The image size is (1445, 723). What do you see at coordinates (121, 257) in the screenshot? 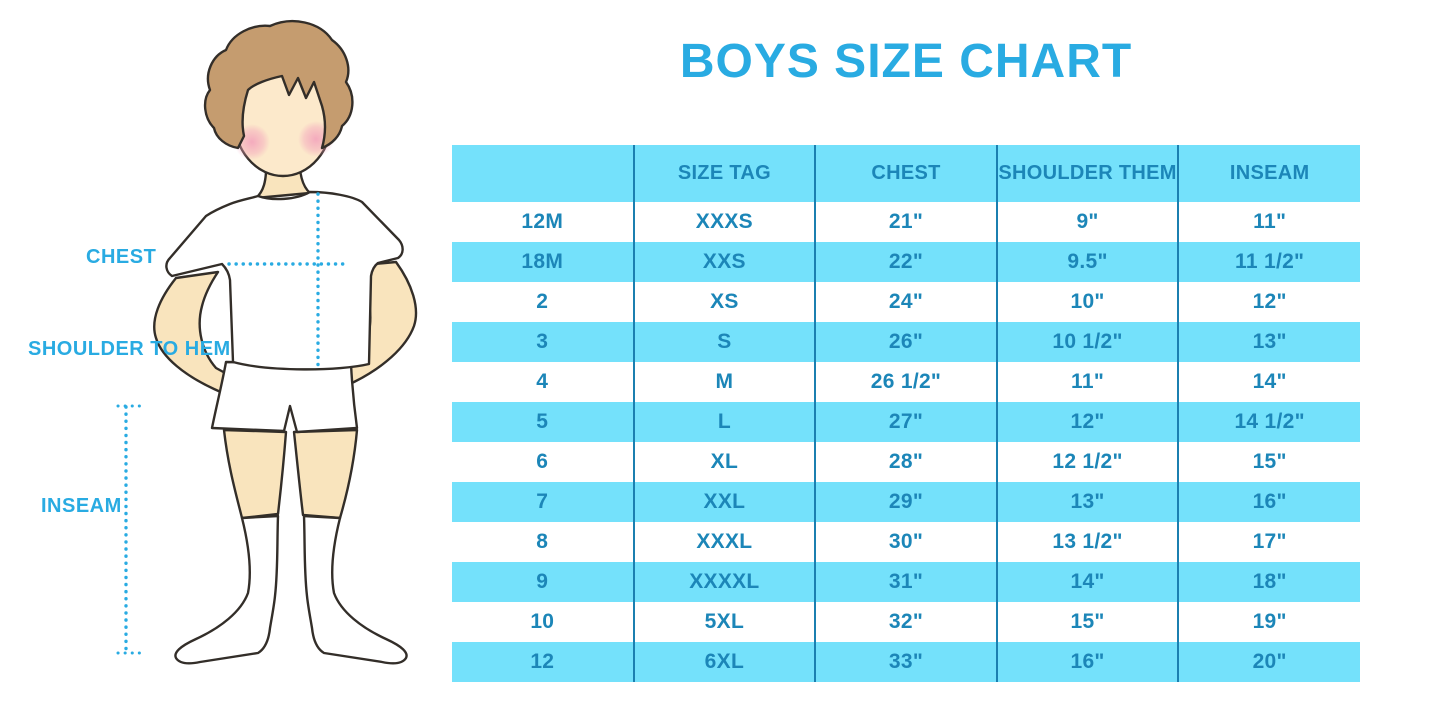
I see `chest-label: CHEST` at bounding box center [121, 257].